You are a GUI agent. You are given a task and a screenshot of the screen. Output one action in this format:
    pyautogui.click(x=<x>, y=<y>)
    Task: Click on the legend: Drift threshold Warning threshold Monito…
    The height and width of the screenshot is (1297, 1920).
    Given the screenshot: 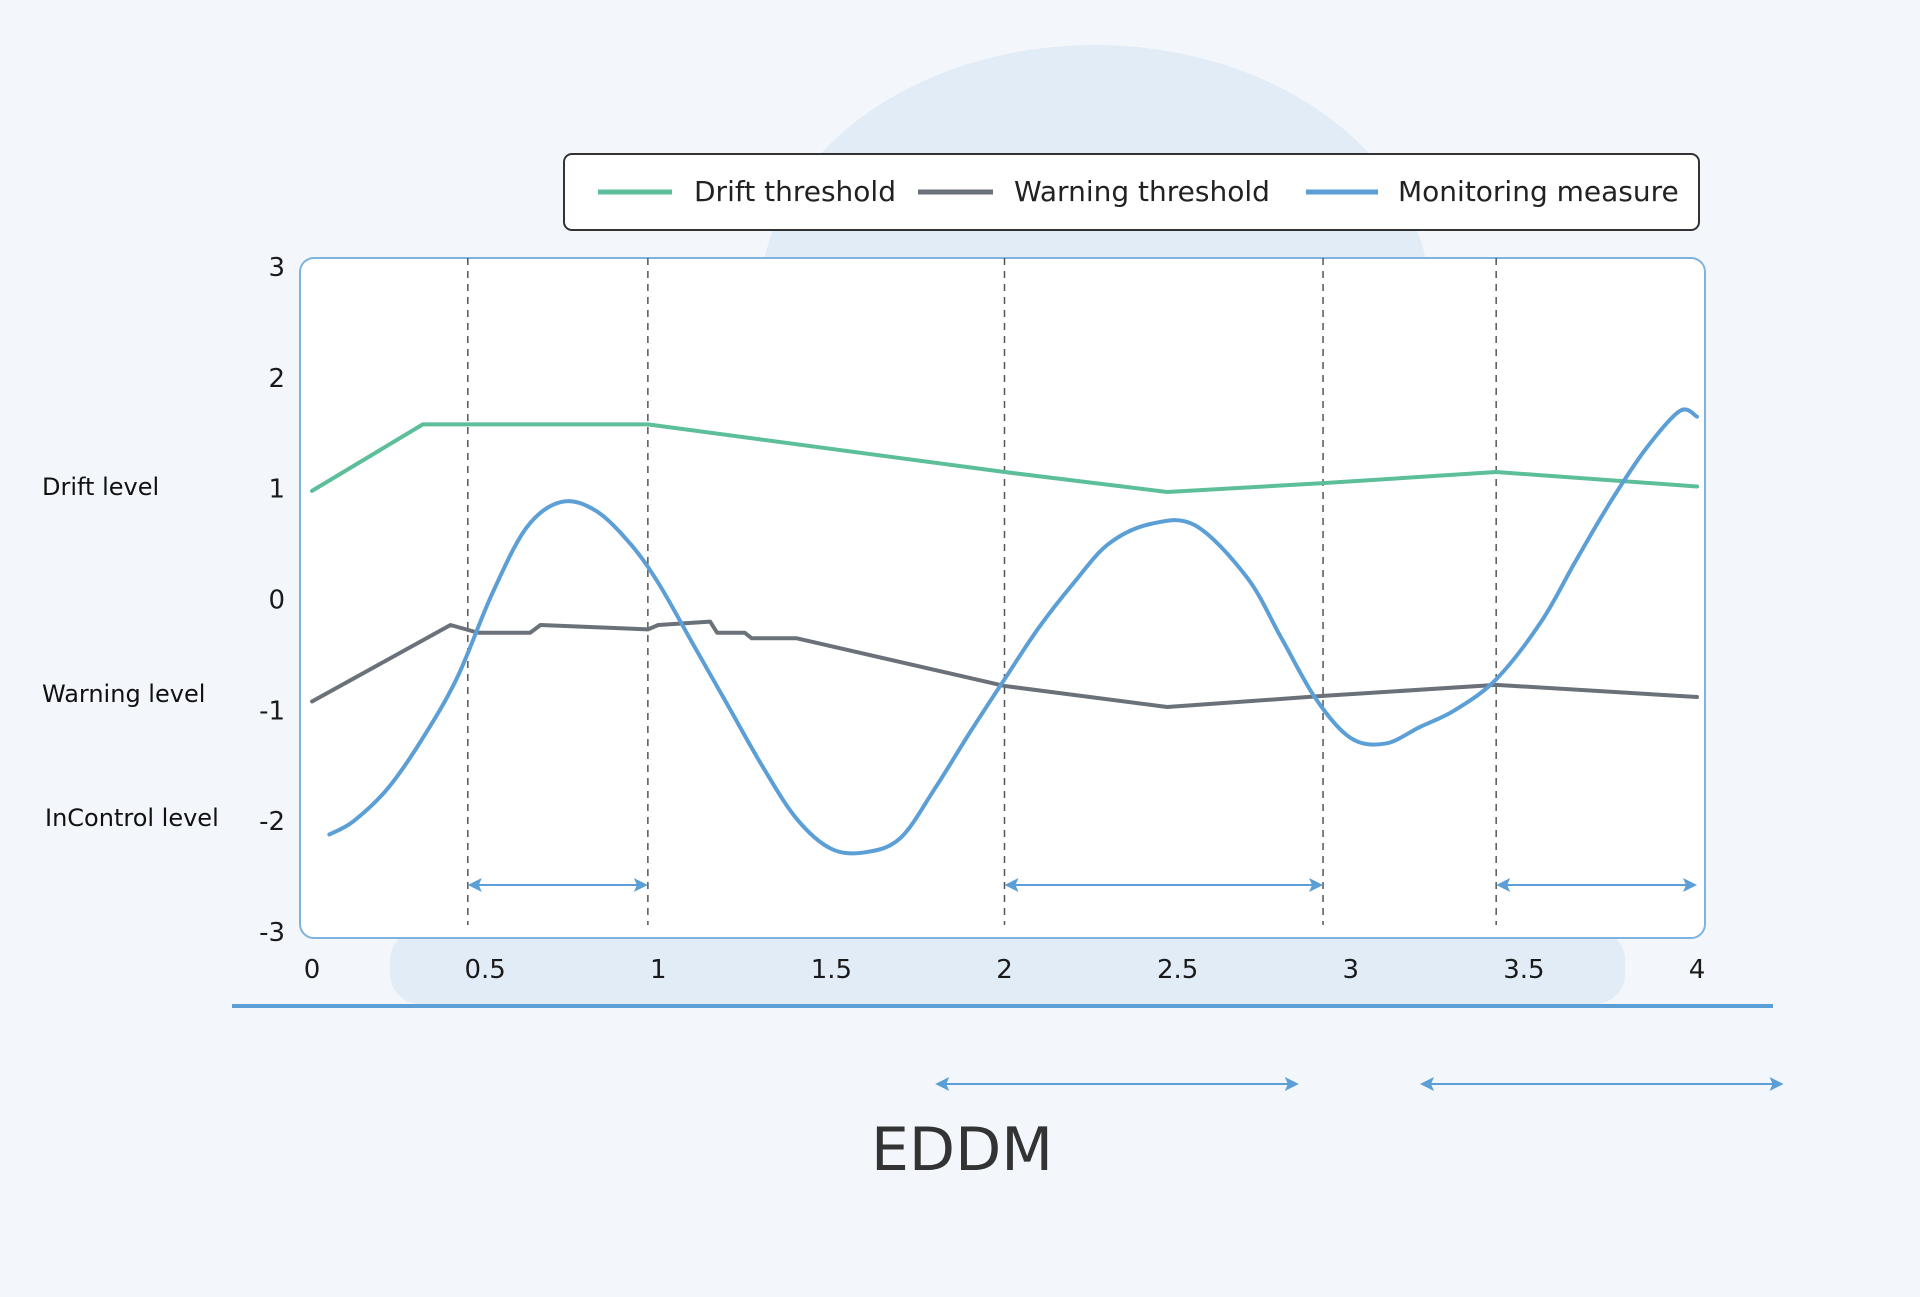 What is the action you would take?
    pyautogui.click(x=1131, y=192)
    